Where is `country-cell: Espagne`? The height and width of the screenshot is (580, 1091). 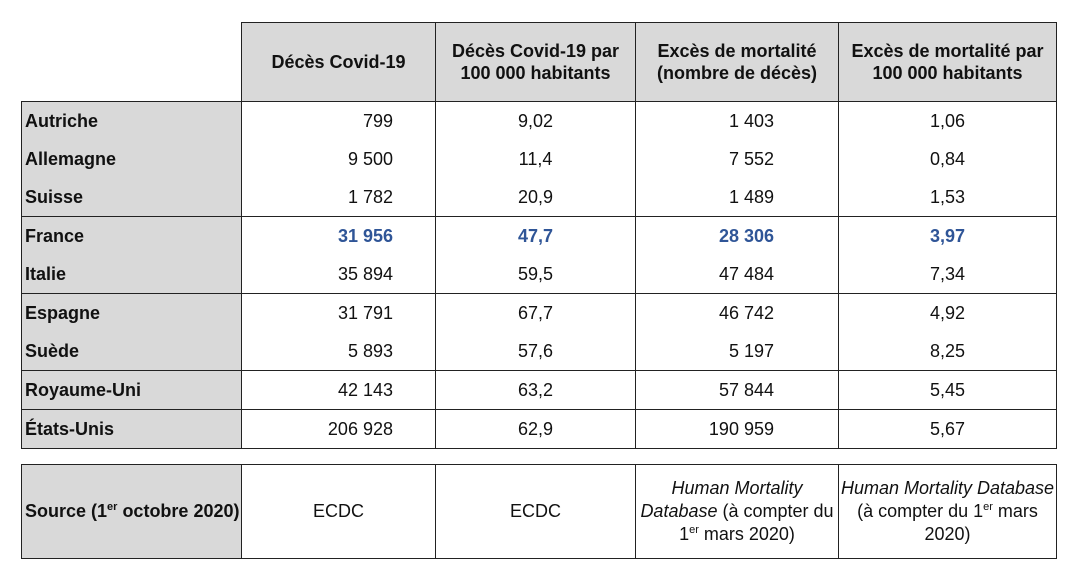 country-cell: Espagne is located at coordinates (131, 312).